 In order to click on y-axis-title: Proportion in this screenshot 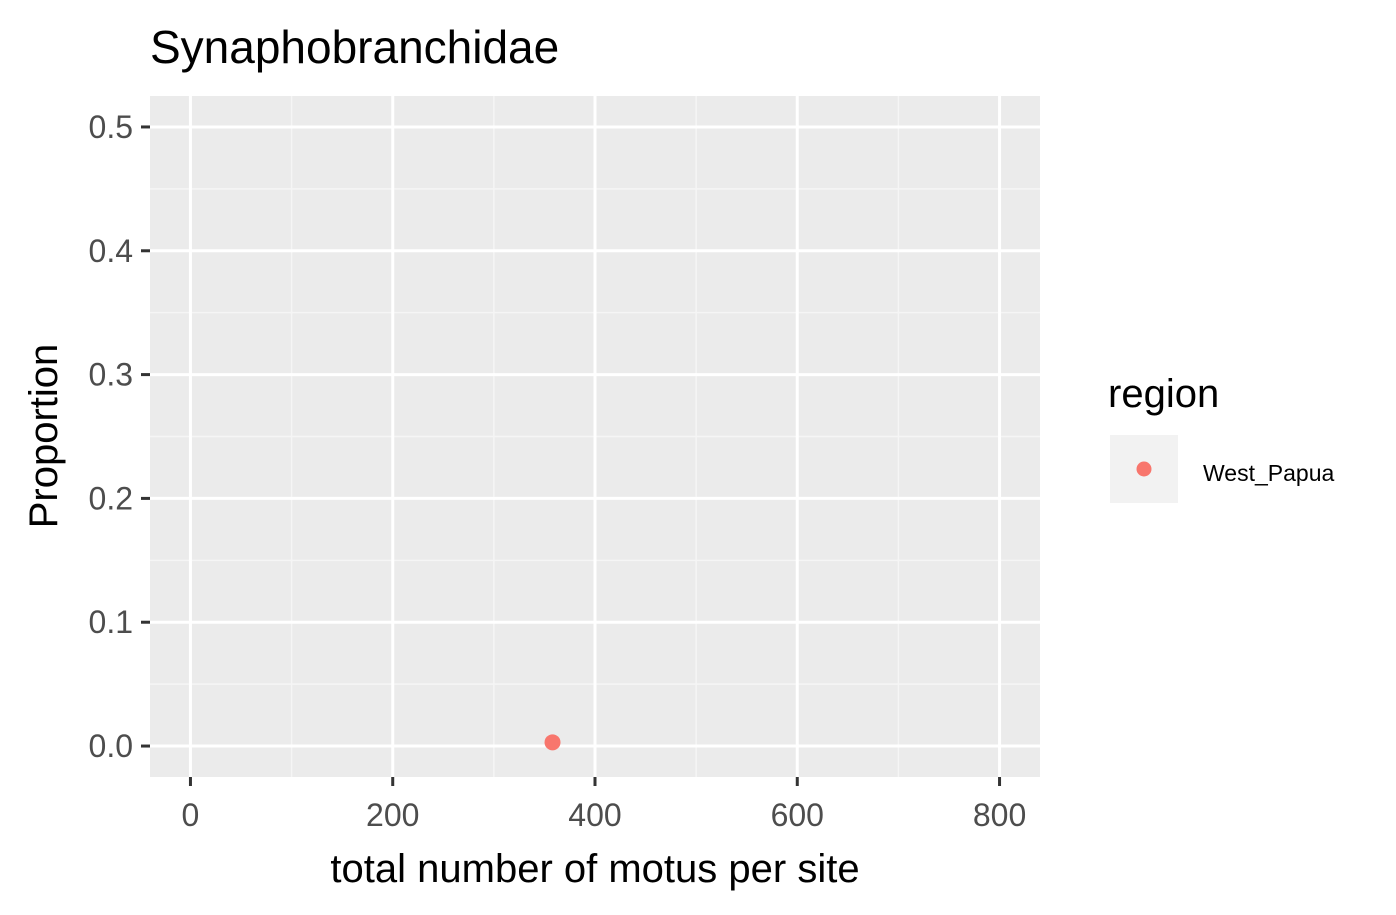, I will do `click(44, 436)`.